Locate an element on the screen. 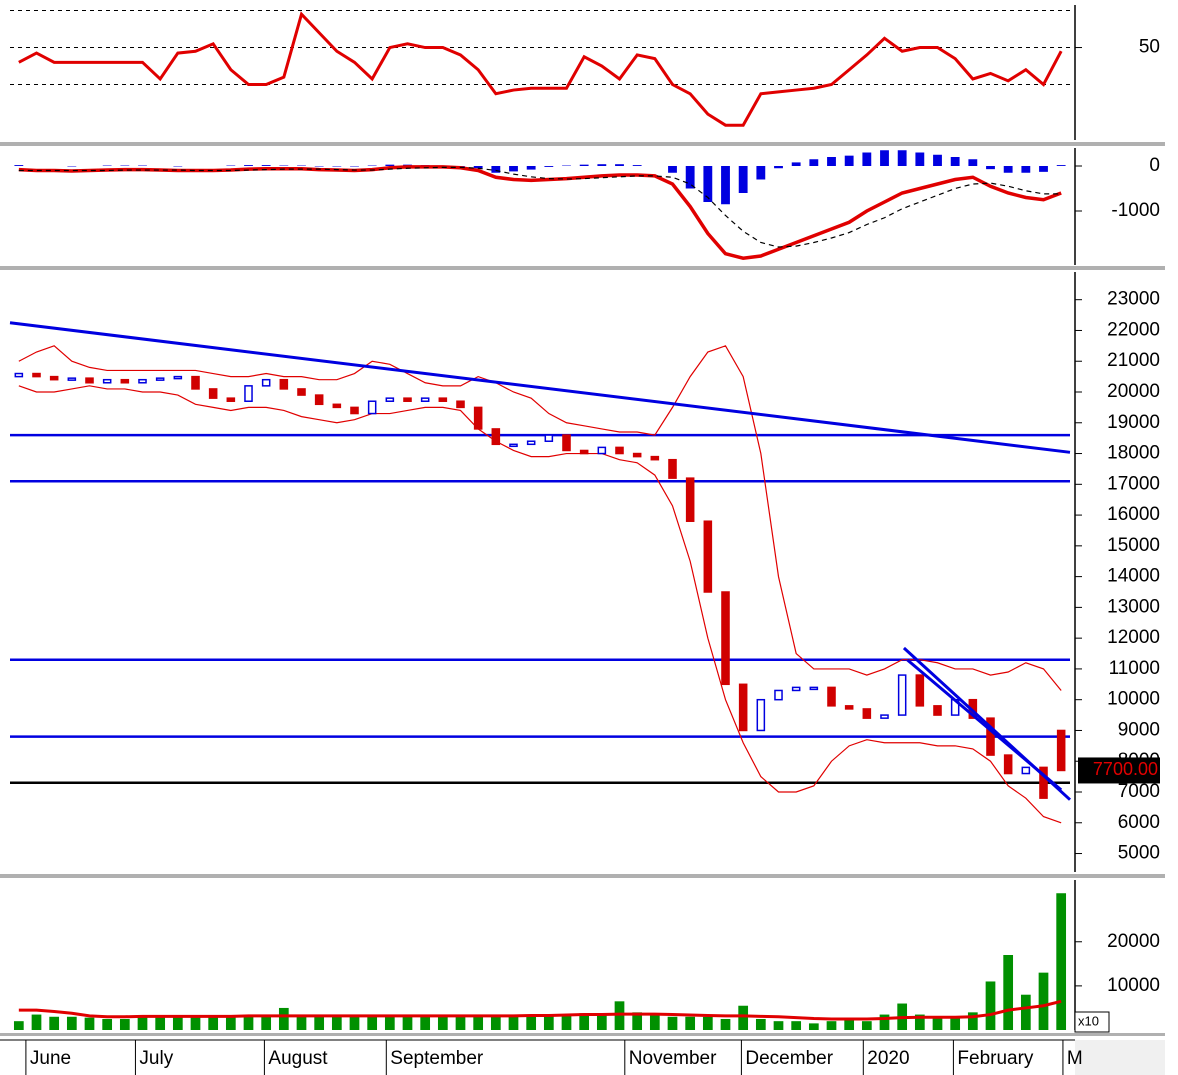 This screenshot has height=1075, width=1178. y-tick-label: 11000 is located at coordinates (1134, 668).